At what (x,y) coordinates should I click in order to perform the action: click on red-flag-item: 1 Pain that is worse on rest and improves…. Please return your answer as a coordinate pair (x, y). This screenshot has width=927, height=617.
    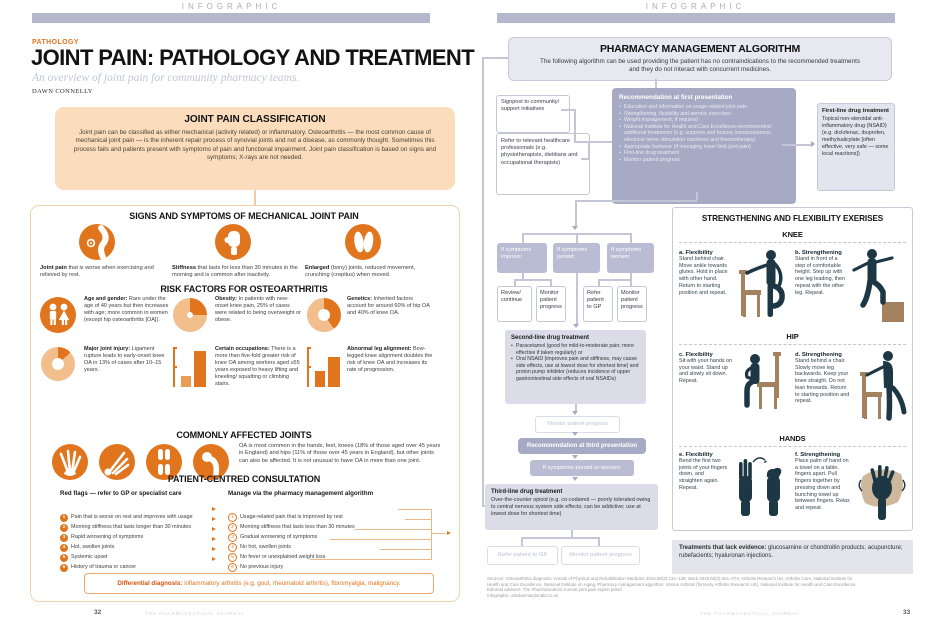
    Looking at the image, I should click on (126, 514).